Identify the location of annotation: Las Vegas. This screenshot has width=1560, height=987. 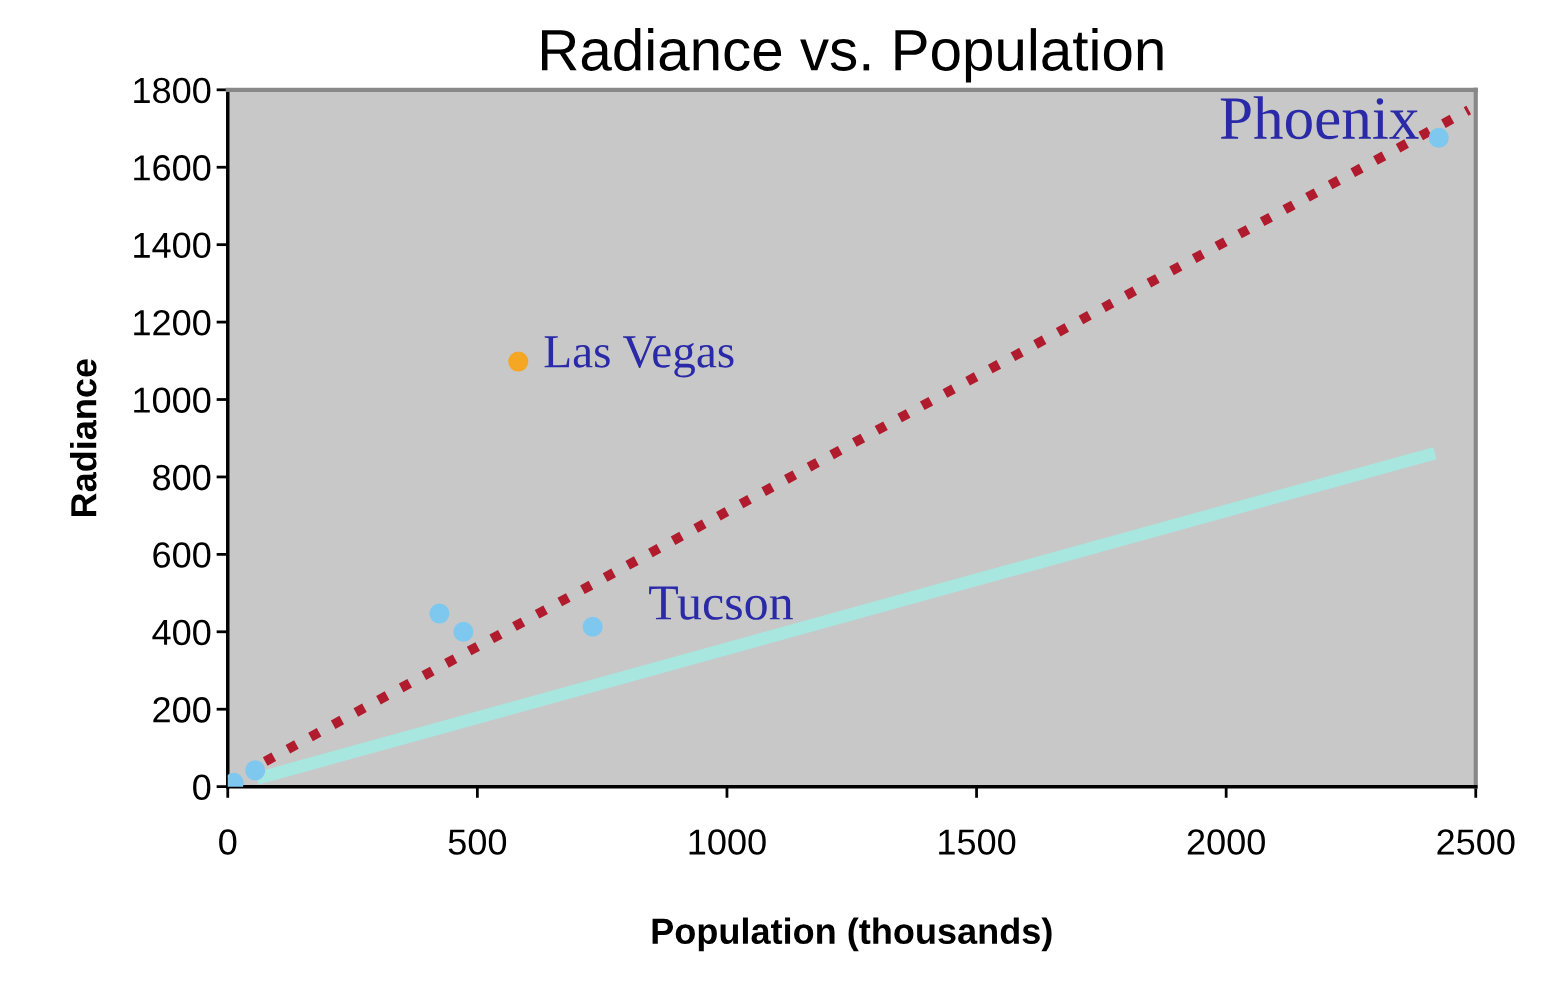
(639, 357).